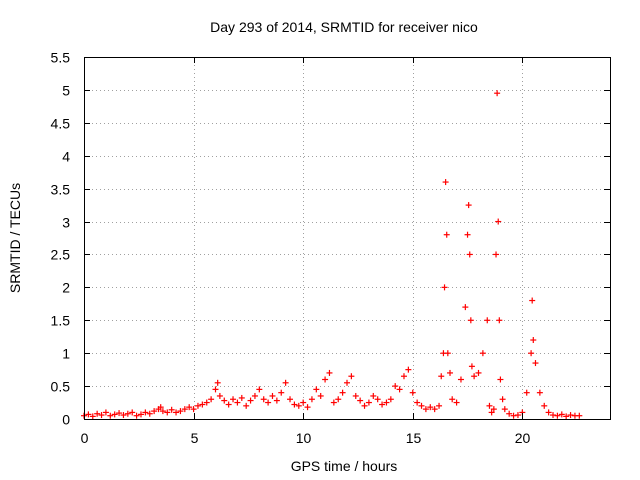 The width and height of the screenshot is (640, 480). Describe the element at coordinates (66, 223) in the screenshot. I see `y-tick-label: 3` at that location.